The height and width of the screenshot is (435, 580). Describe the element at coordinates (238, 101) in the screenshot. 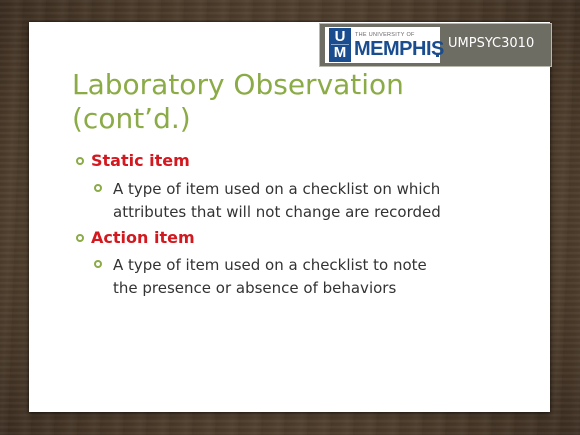

I see `slide-title: Laboratory Observation (cont’d.)` at that location.